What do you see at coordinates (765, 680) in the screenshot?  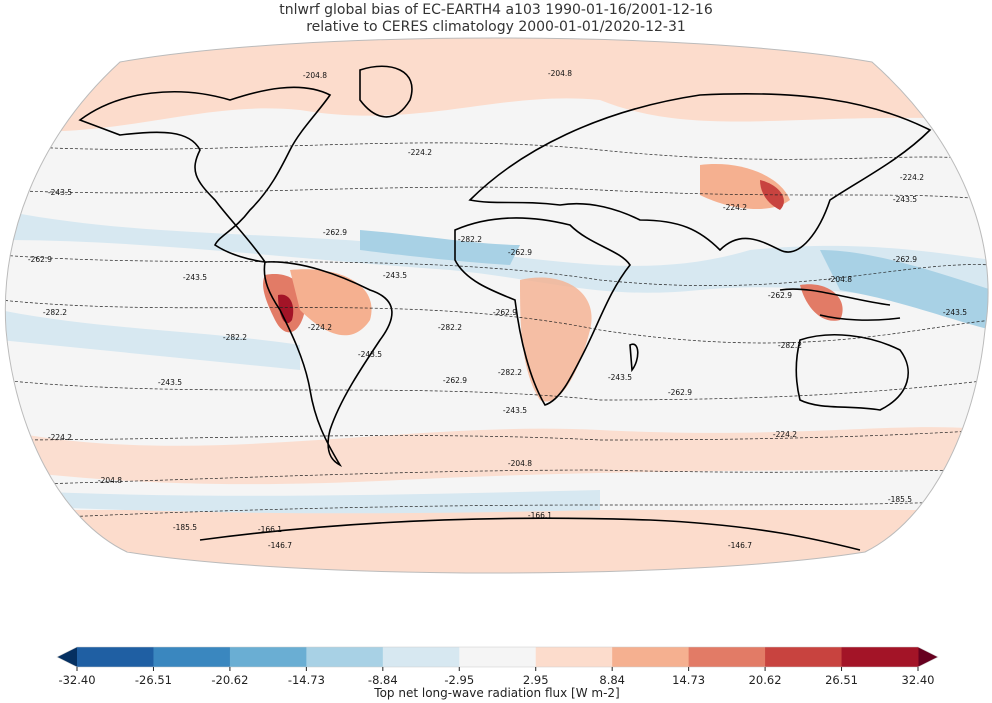 I see `colorbar-tick-label: 20.62` at bounding box center [765, 680].